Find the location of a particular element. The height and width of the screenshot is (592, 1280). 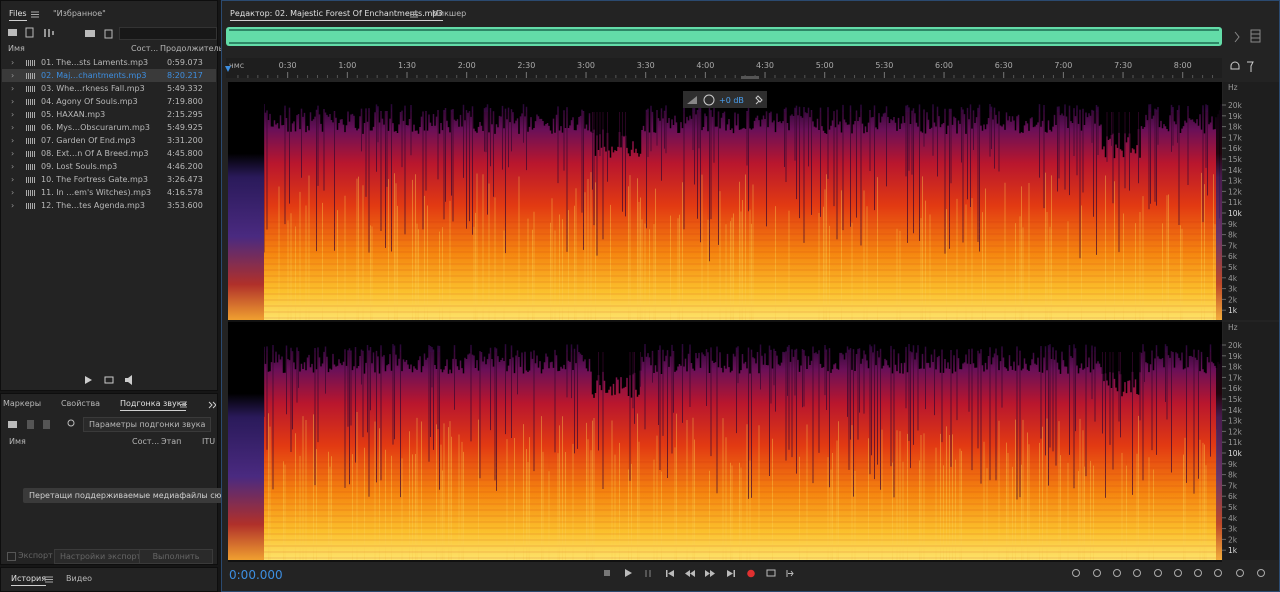

spectrogram-outro is located at coordinates (1219, 441).